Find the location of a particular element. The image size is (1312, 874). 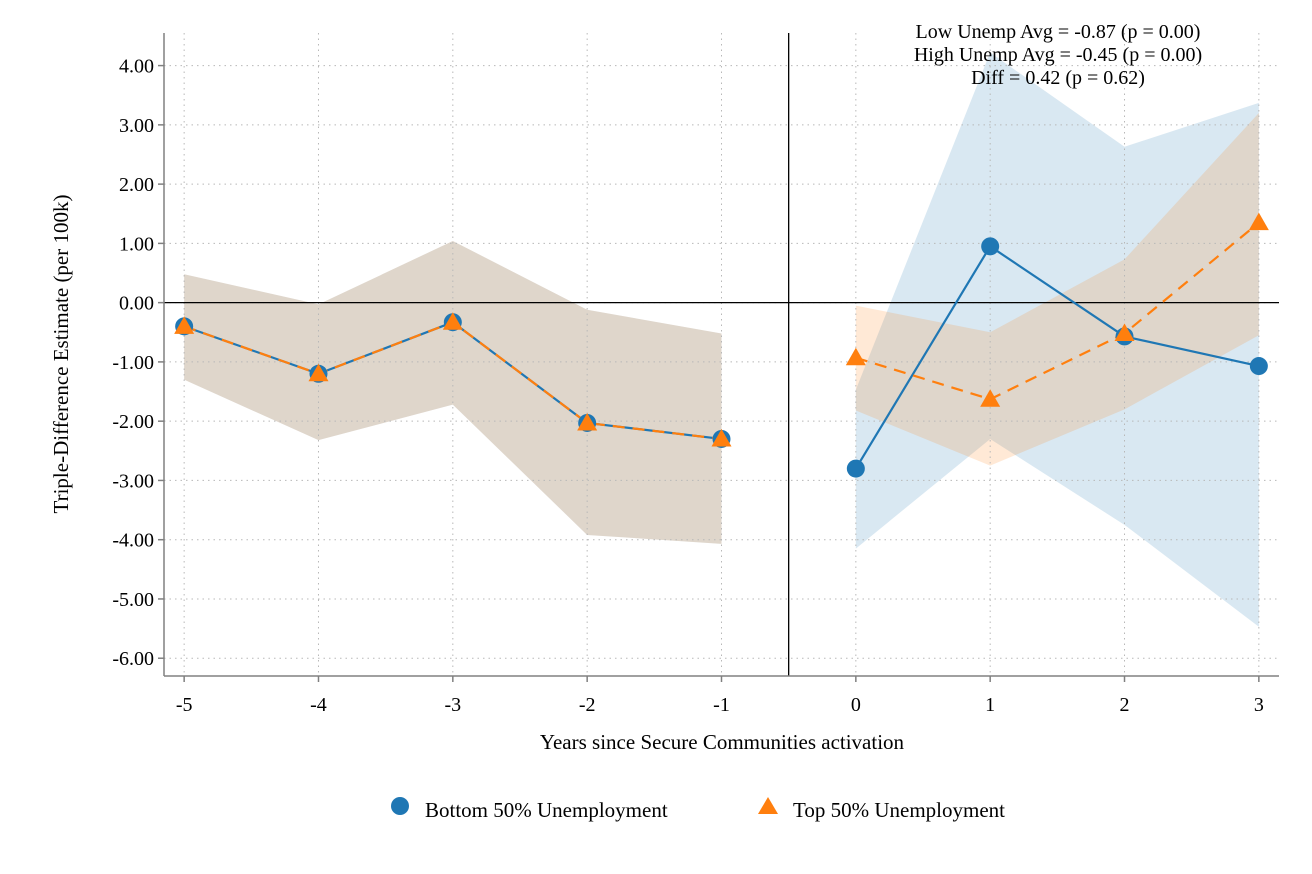

y-tick-label-0: 4.00 is located at coordinates (136, 67).